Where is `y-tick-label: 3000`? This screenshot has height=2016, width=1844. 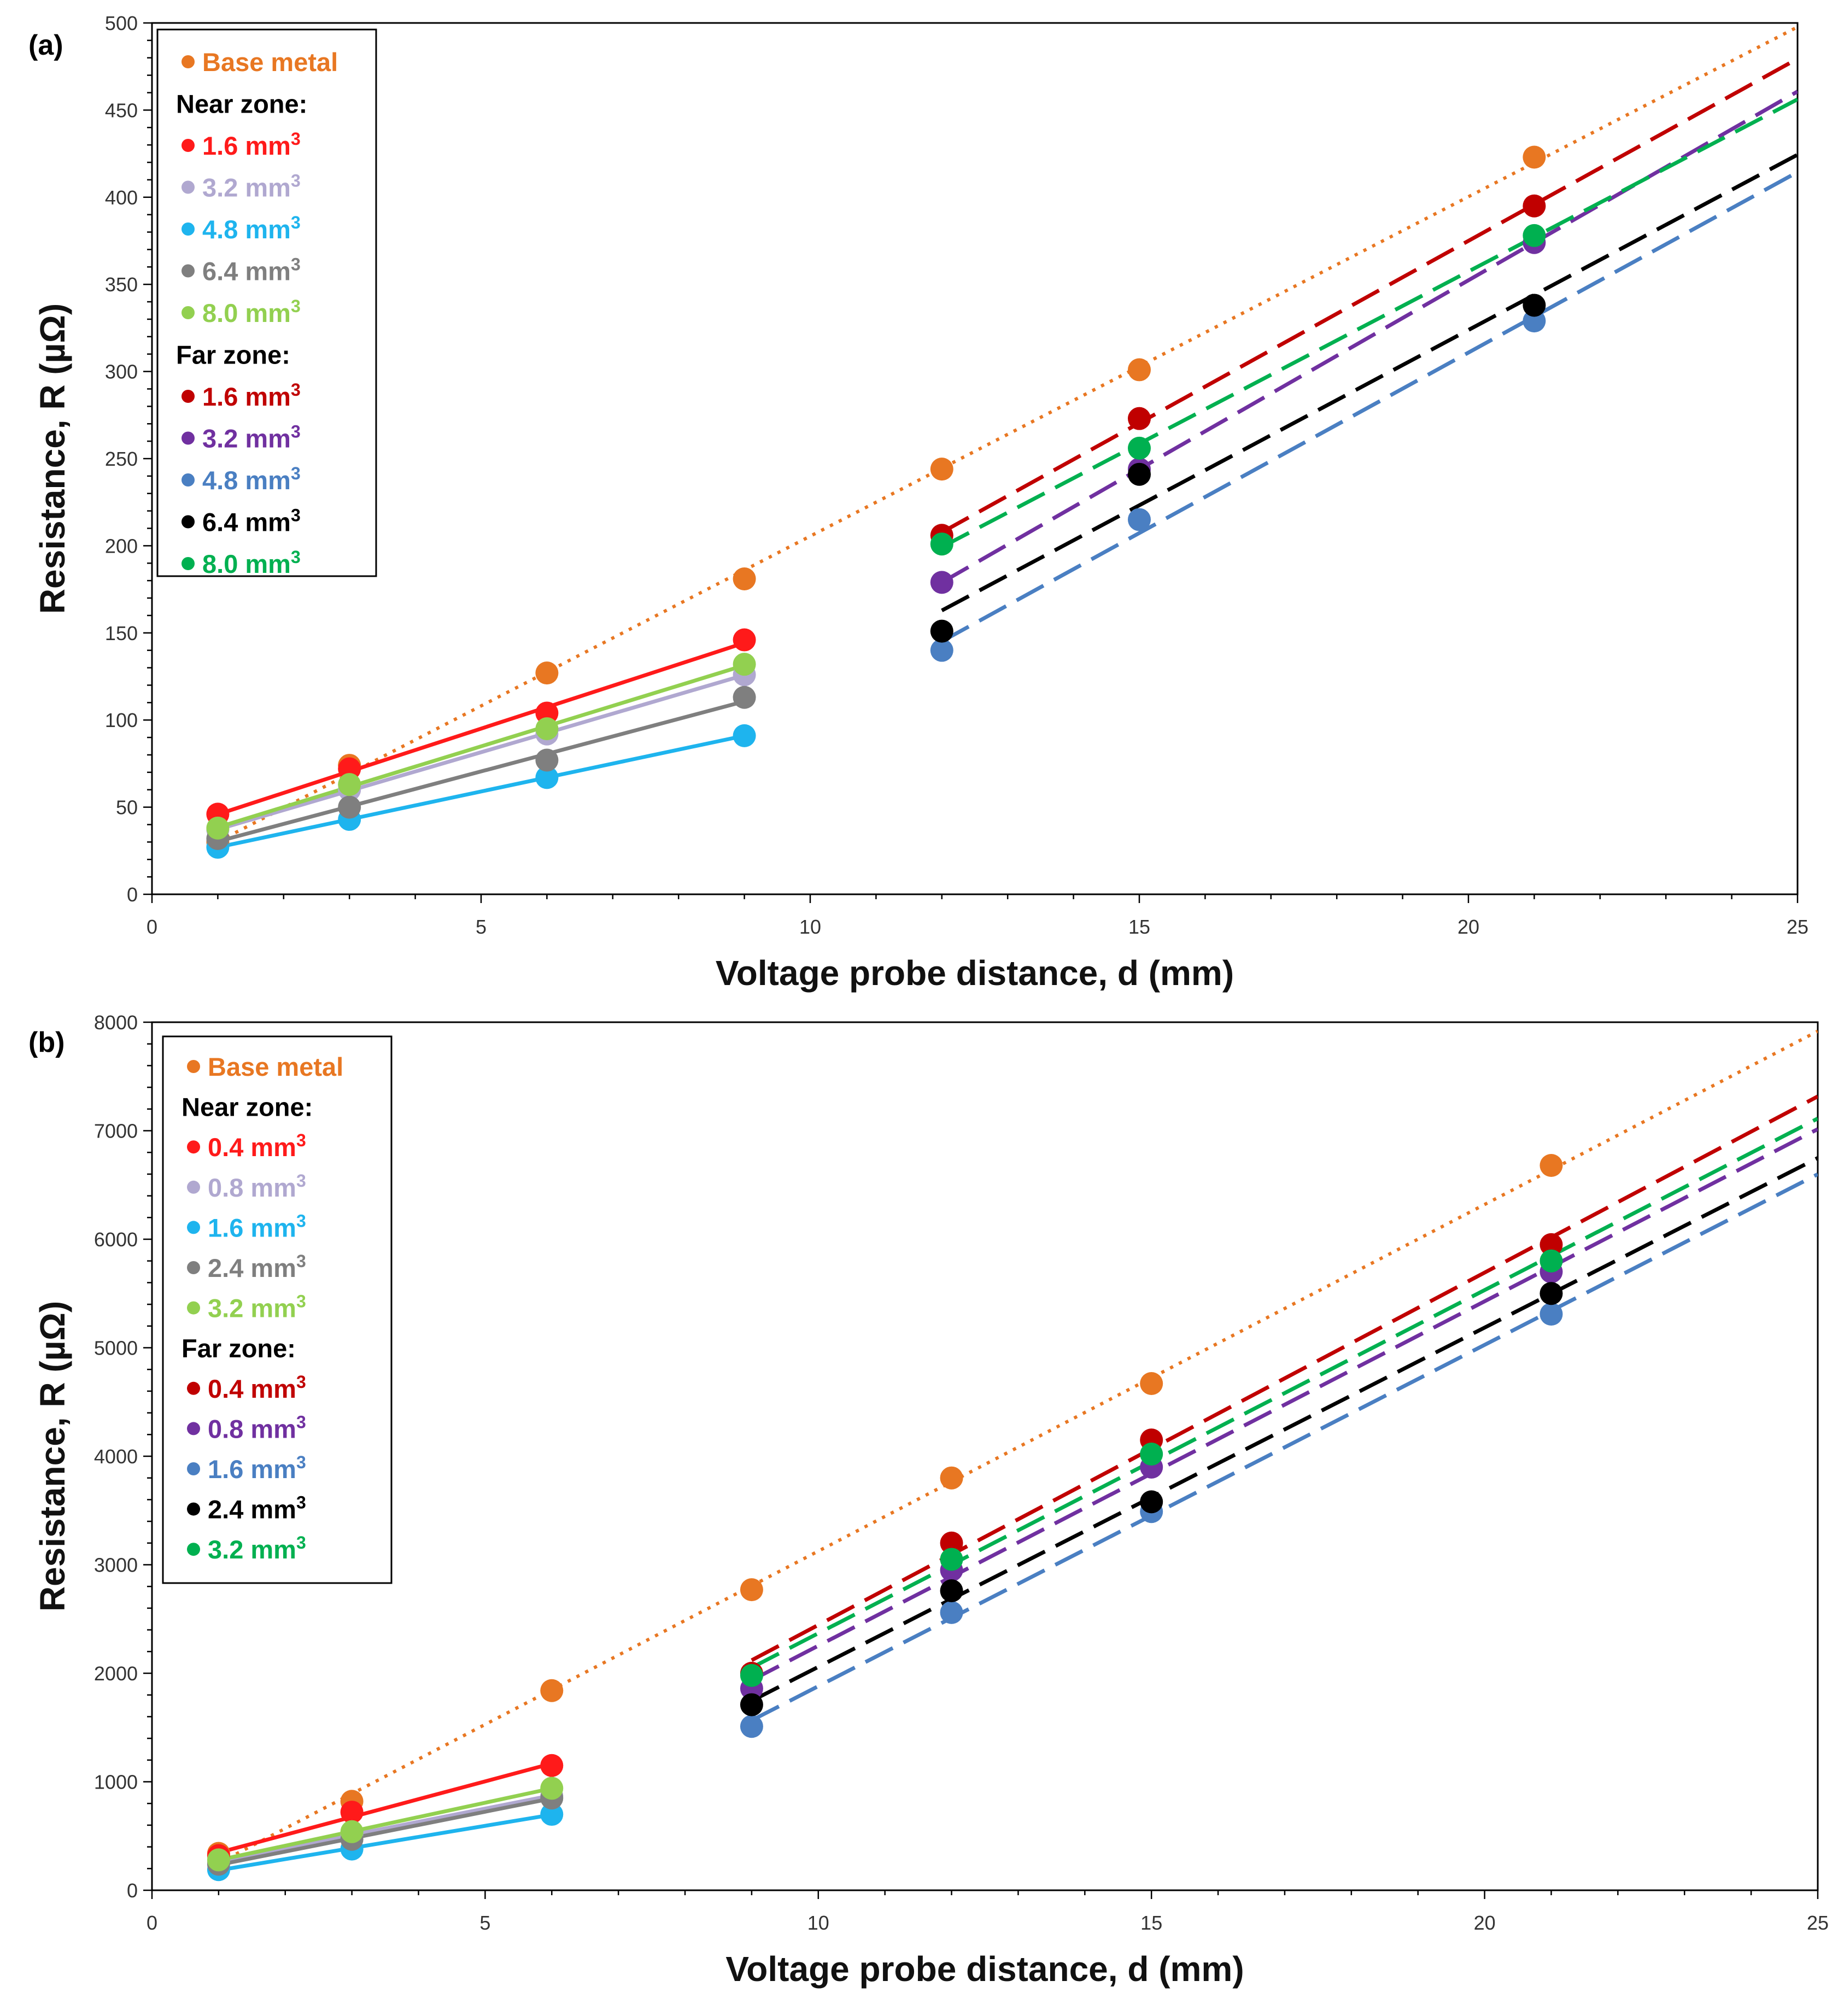
y-tick-label: 3000 is located at coordinates (116, 1565).